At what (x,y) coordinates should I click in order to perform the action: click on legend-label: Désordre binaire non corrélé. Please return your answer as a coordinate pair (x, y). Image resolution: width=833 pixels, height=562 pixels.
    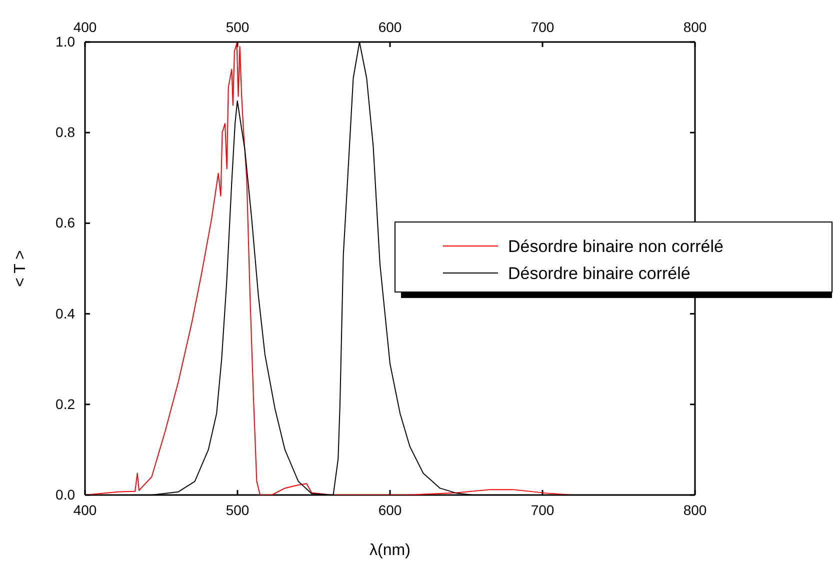
    Looking at the image, I should click on (616, 246).